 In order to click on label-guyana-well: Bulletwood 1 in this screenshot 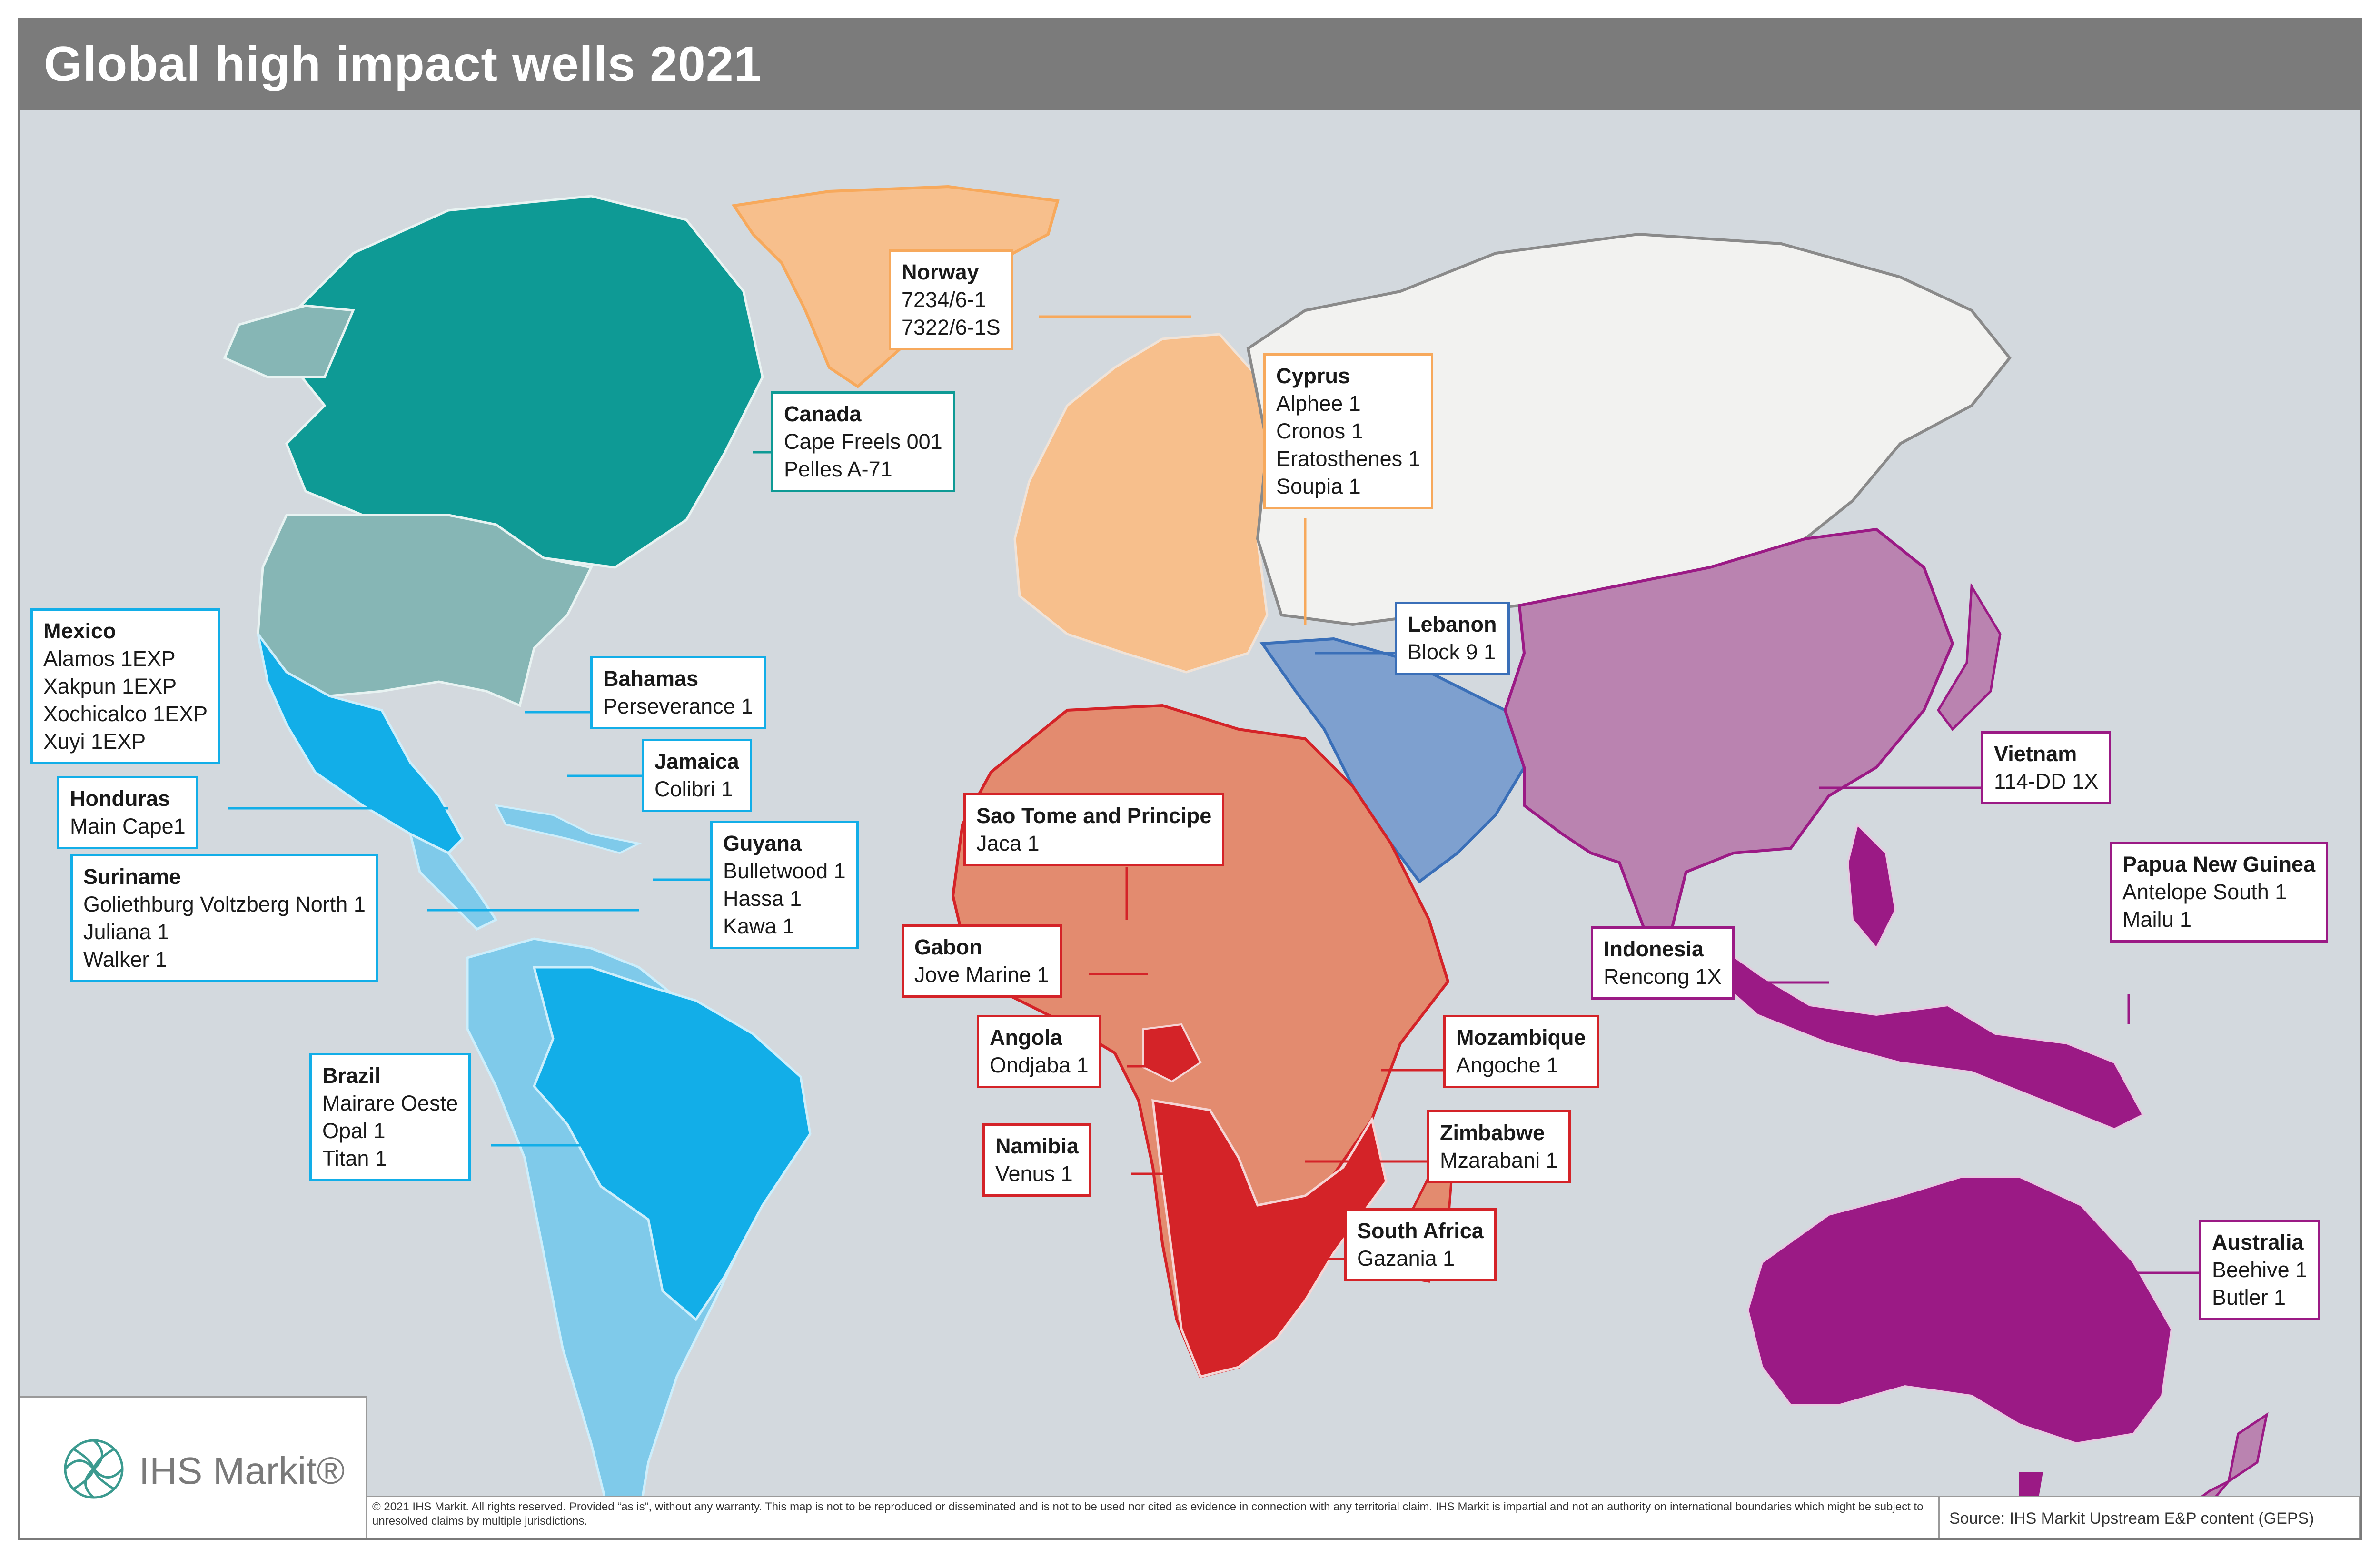, I will do `click(784, 871)`.